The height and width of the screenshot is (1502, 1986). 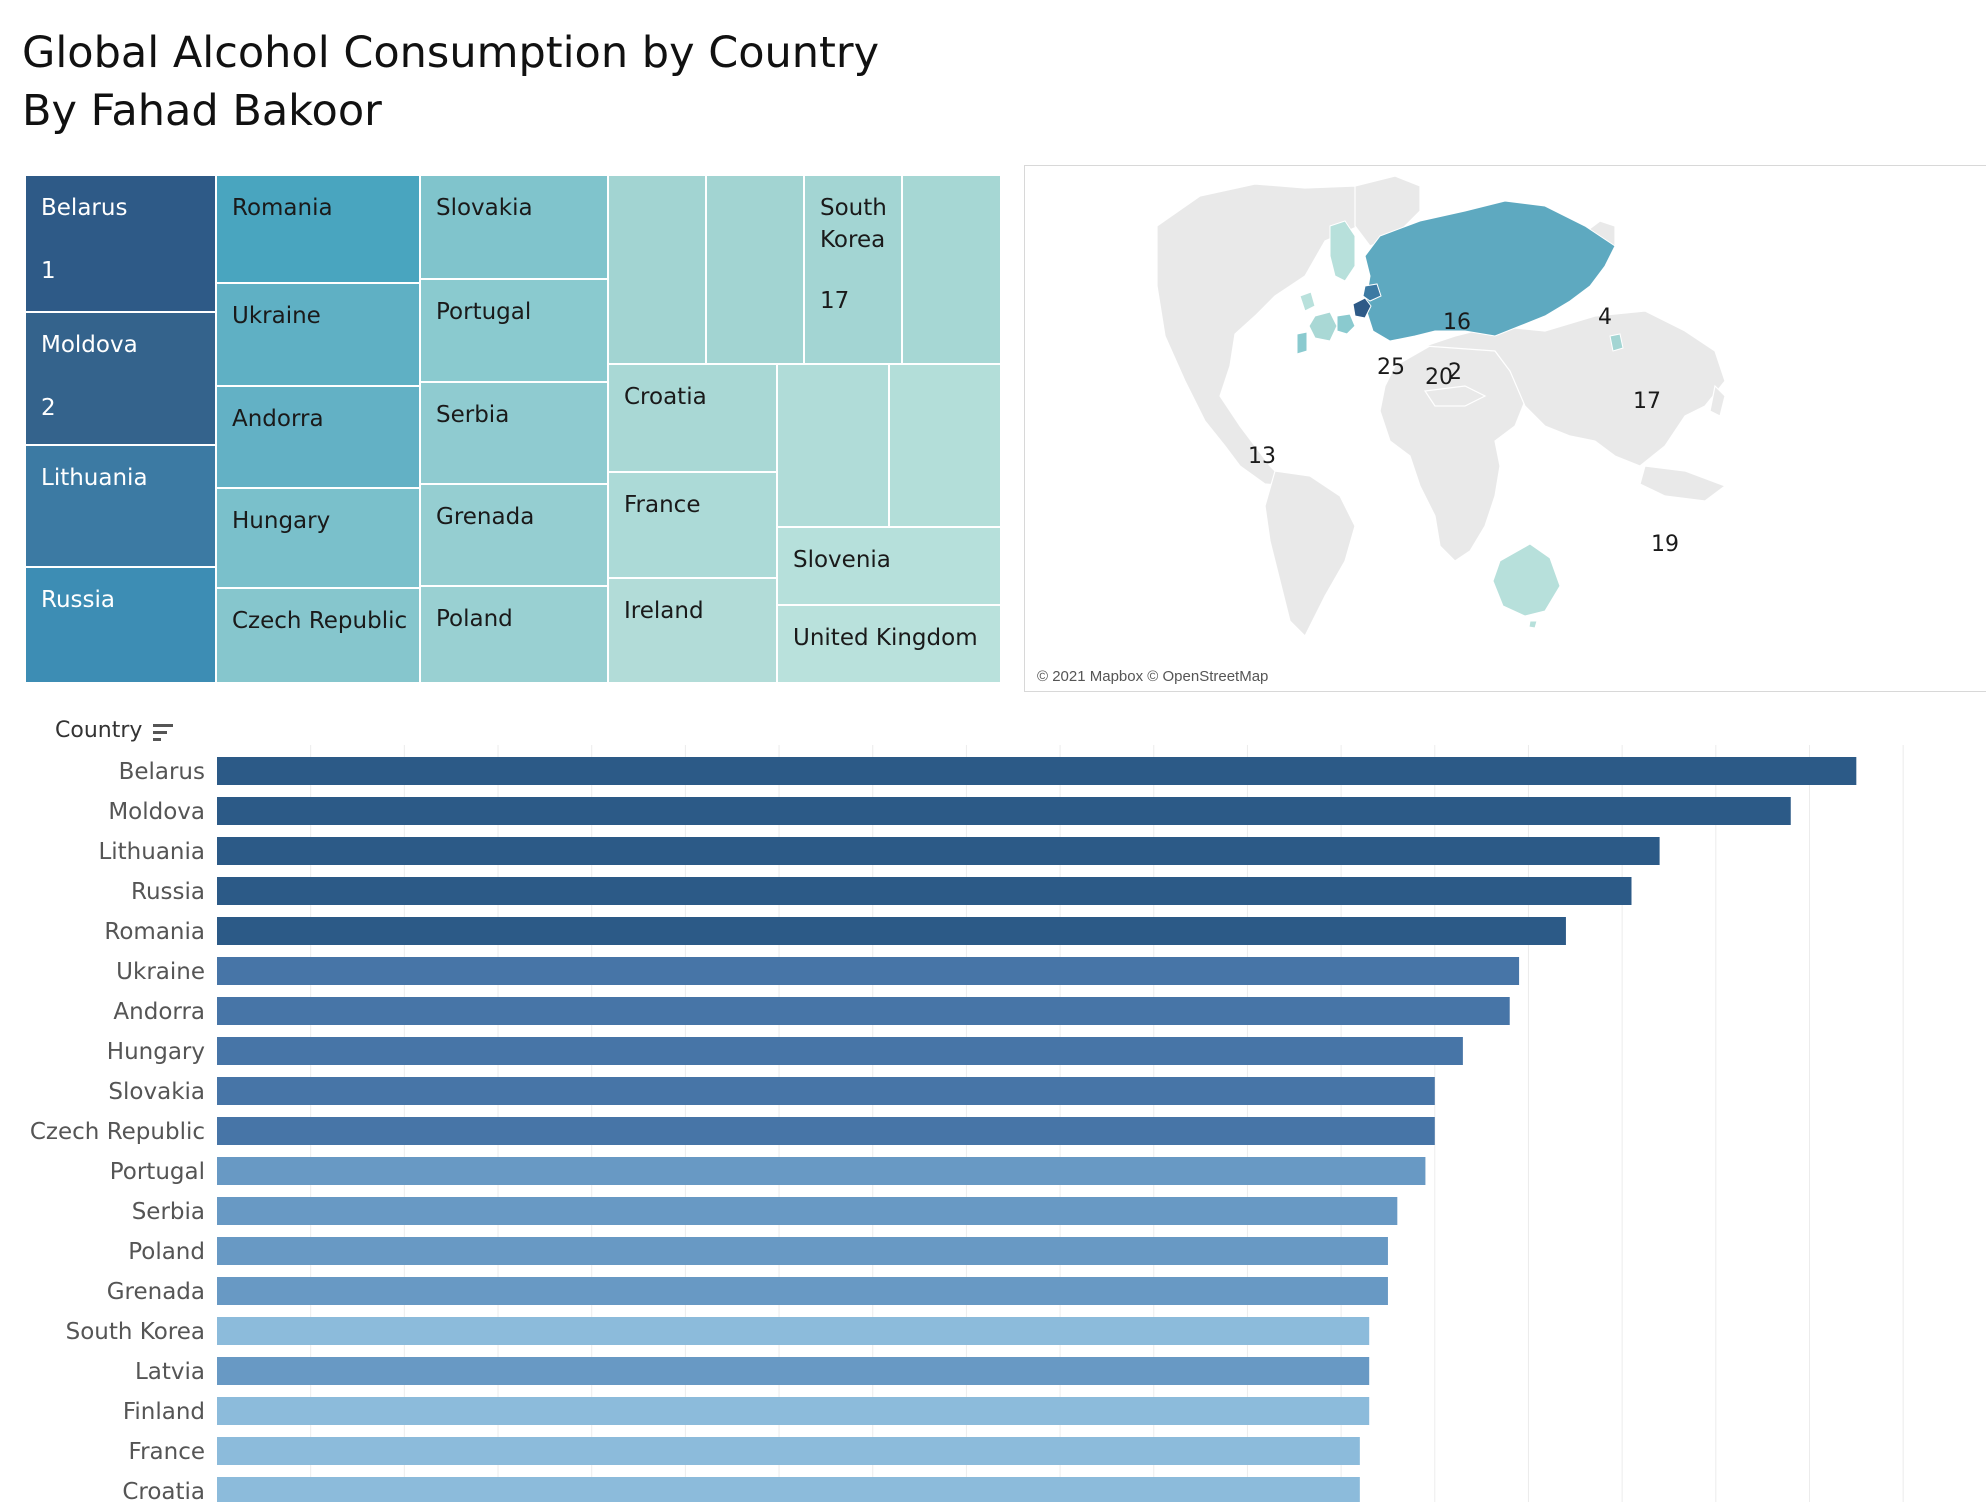 What do you see at coordinates (853, 224) in the screenshot?
I see `treemap-cell-name: South Korea` at bounding box center [853, 224].